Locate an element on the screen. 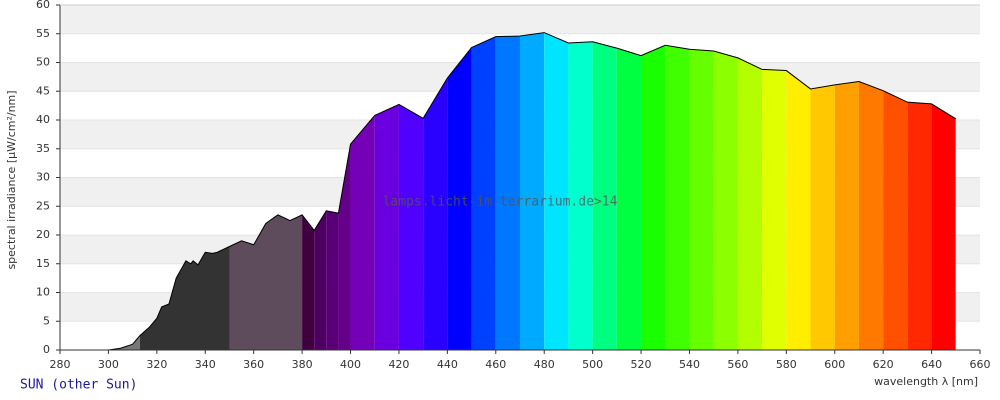 This screenshot has width=1000, height=400. caption: SUN (other Sun) is located at coordinates (78, 385).